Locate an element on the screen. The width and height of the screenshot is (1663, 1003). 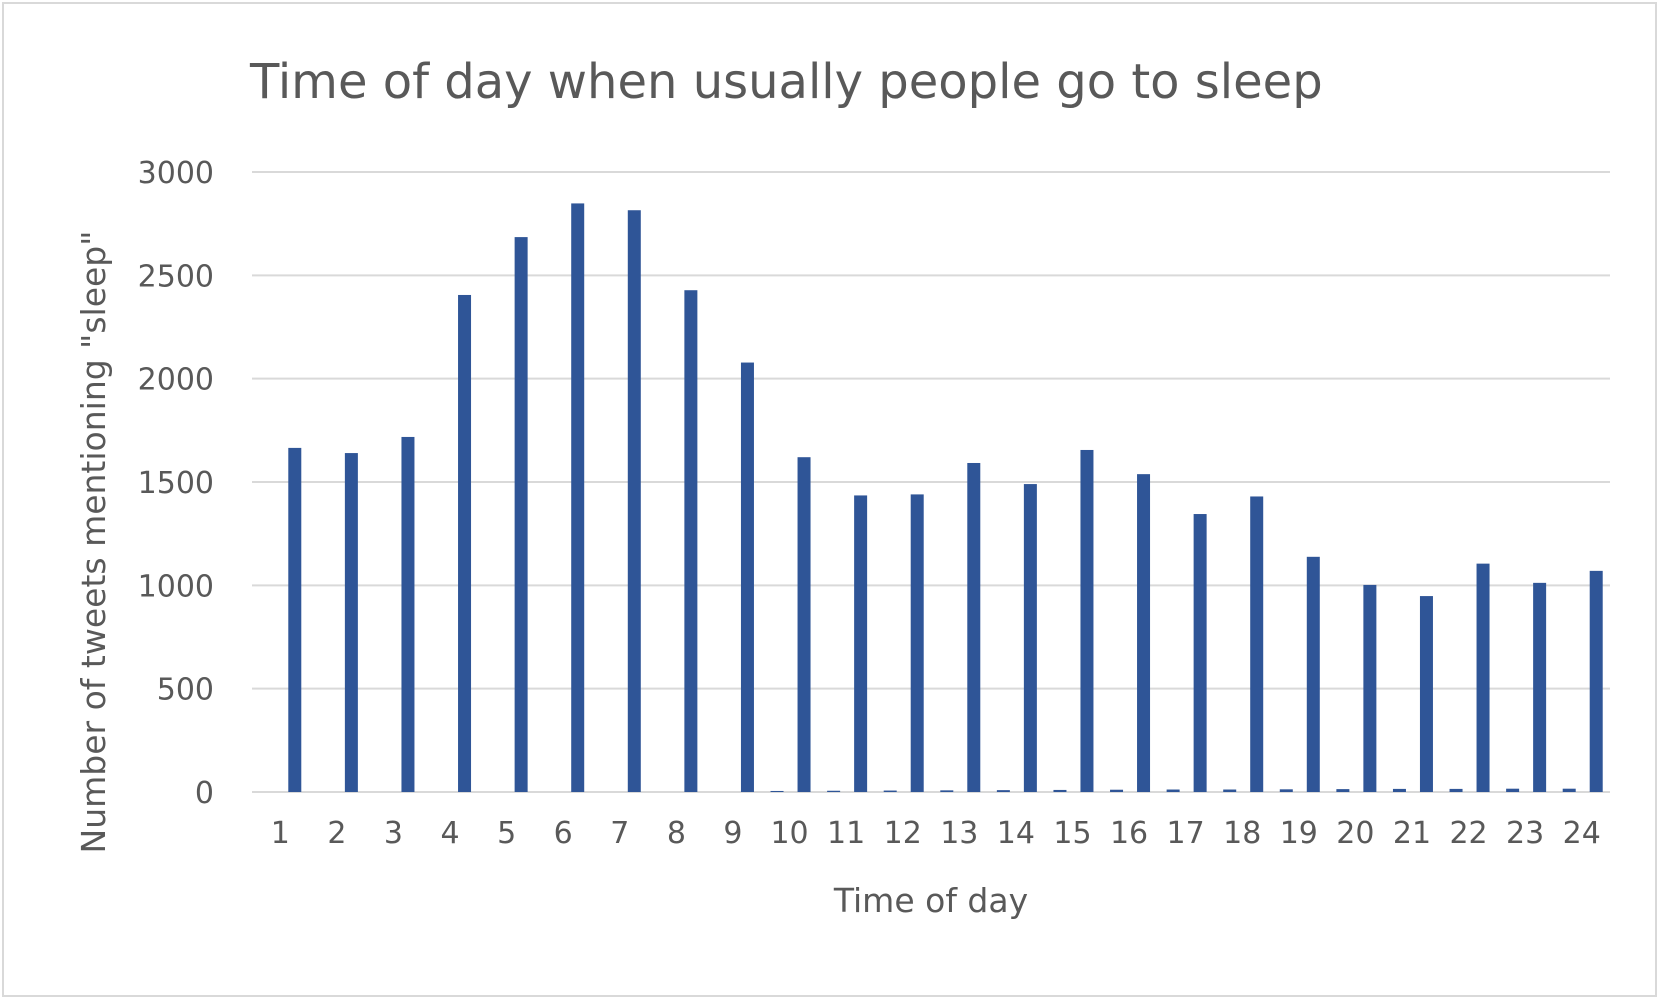
bar-15-series2 is located at coordinates (1060, 790).